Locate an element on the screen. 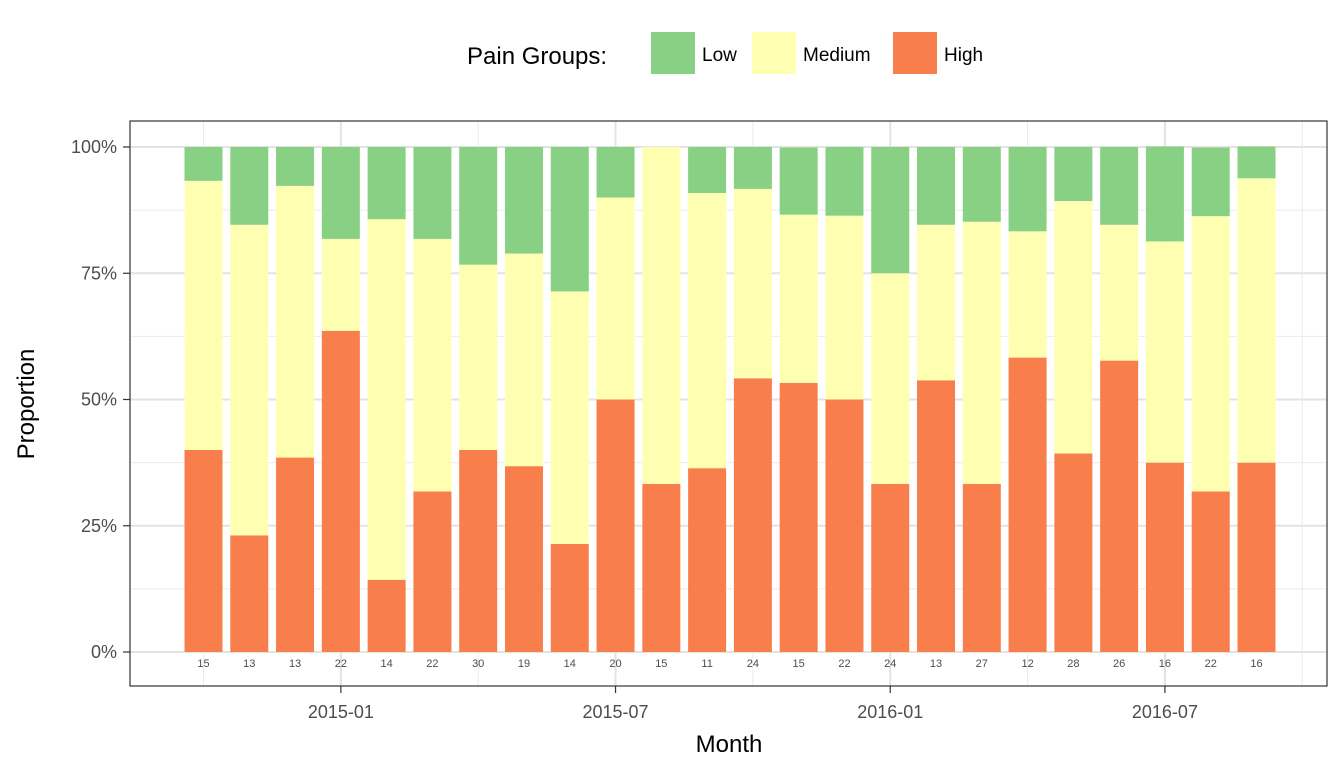 The image size is (1344, 768). count-label: 26 is located at coordinates (1119, 664).